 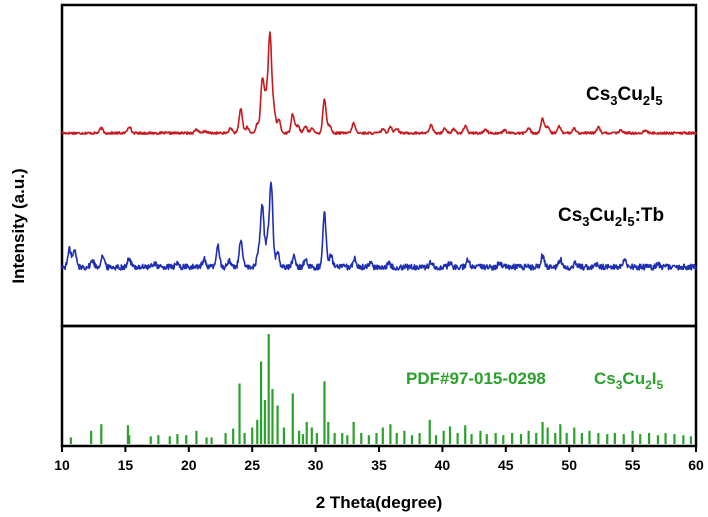 I want to click on x-tick-label: 30, so click(x=316, y=465).